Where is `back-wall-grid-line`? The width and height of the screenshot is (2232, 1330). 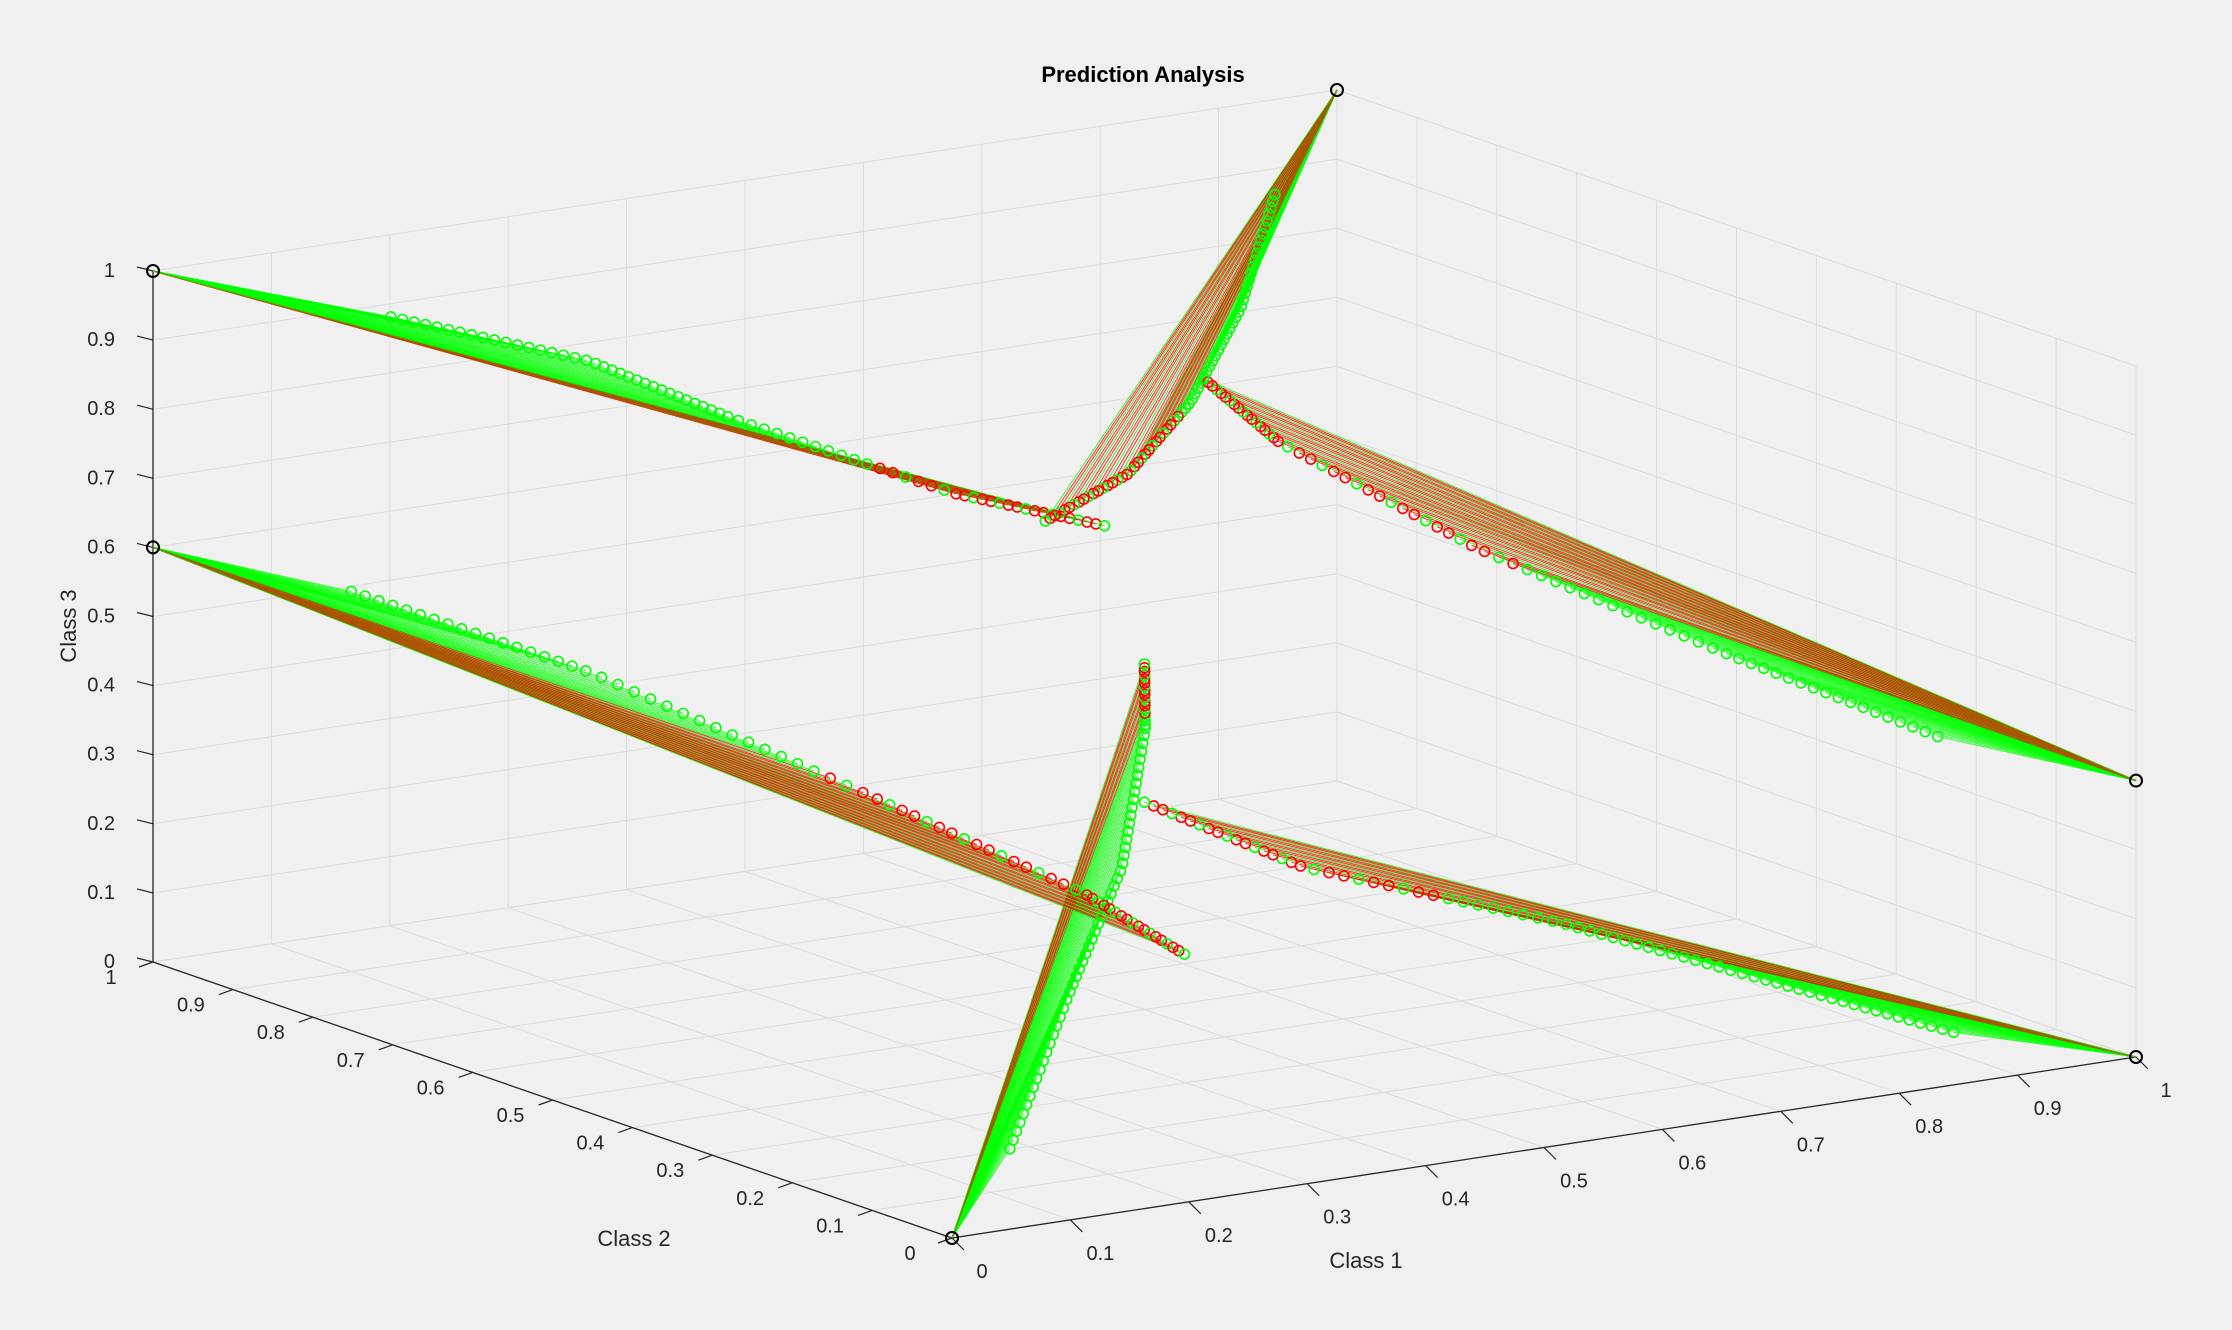 back-wall-grid-line is located at coordinates (745, 180).